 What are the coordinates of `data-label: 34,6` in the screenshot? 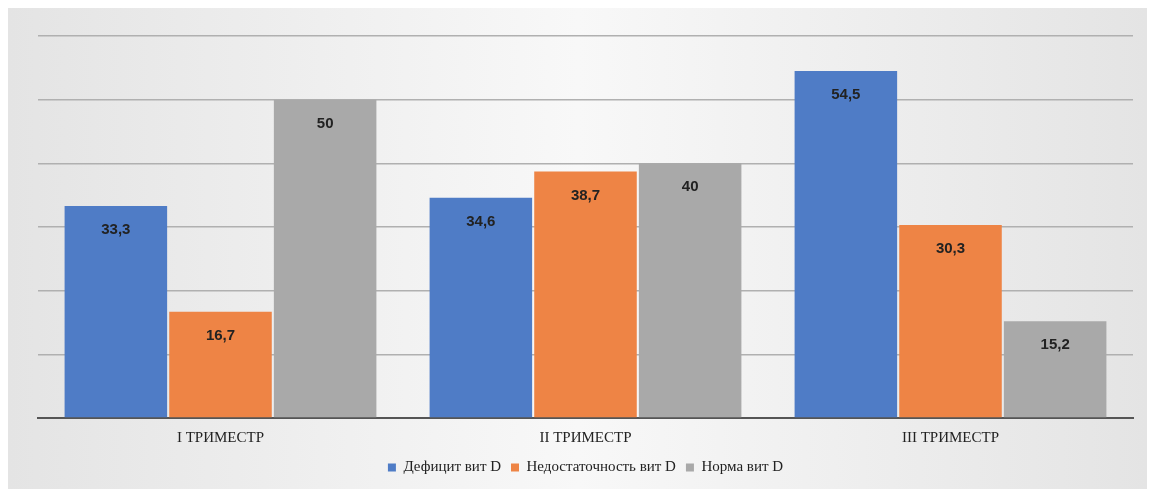 It's located at (481, 220).